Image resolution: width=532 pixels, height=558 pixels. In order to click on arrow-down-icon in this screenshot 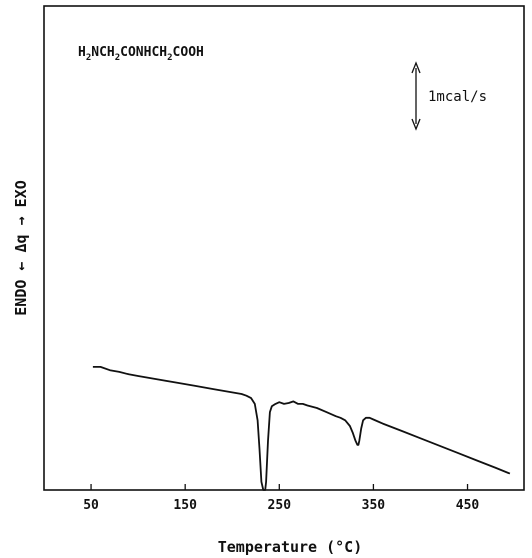, I will do `click(416, 124)`.